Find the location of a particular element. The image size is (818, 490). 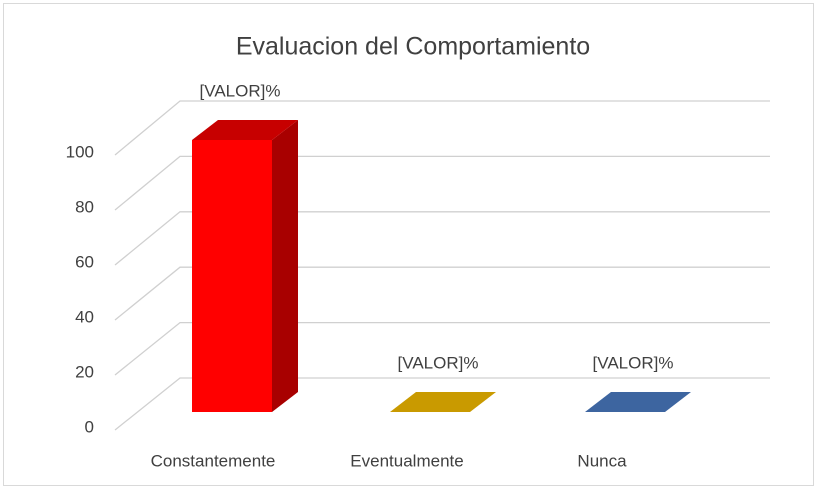

y-tick-label: 20 is located at coordinates (84, 371).